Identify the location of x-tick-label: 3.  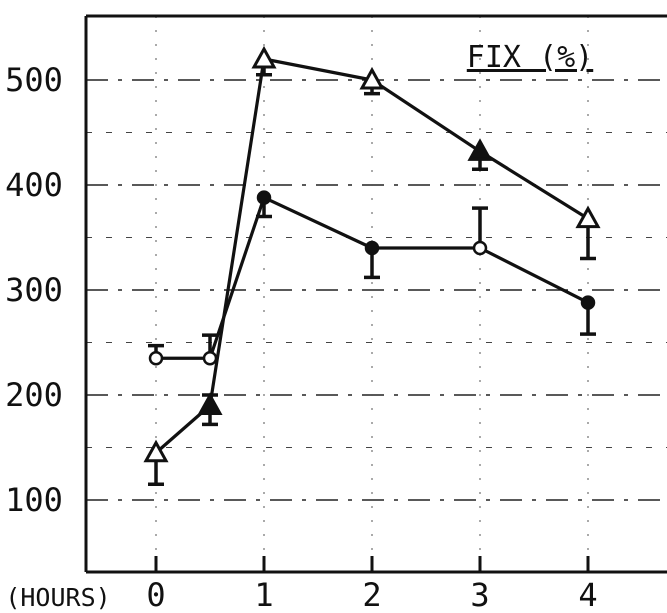
(479, 594).